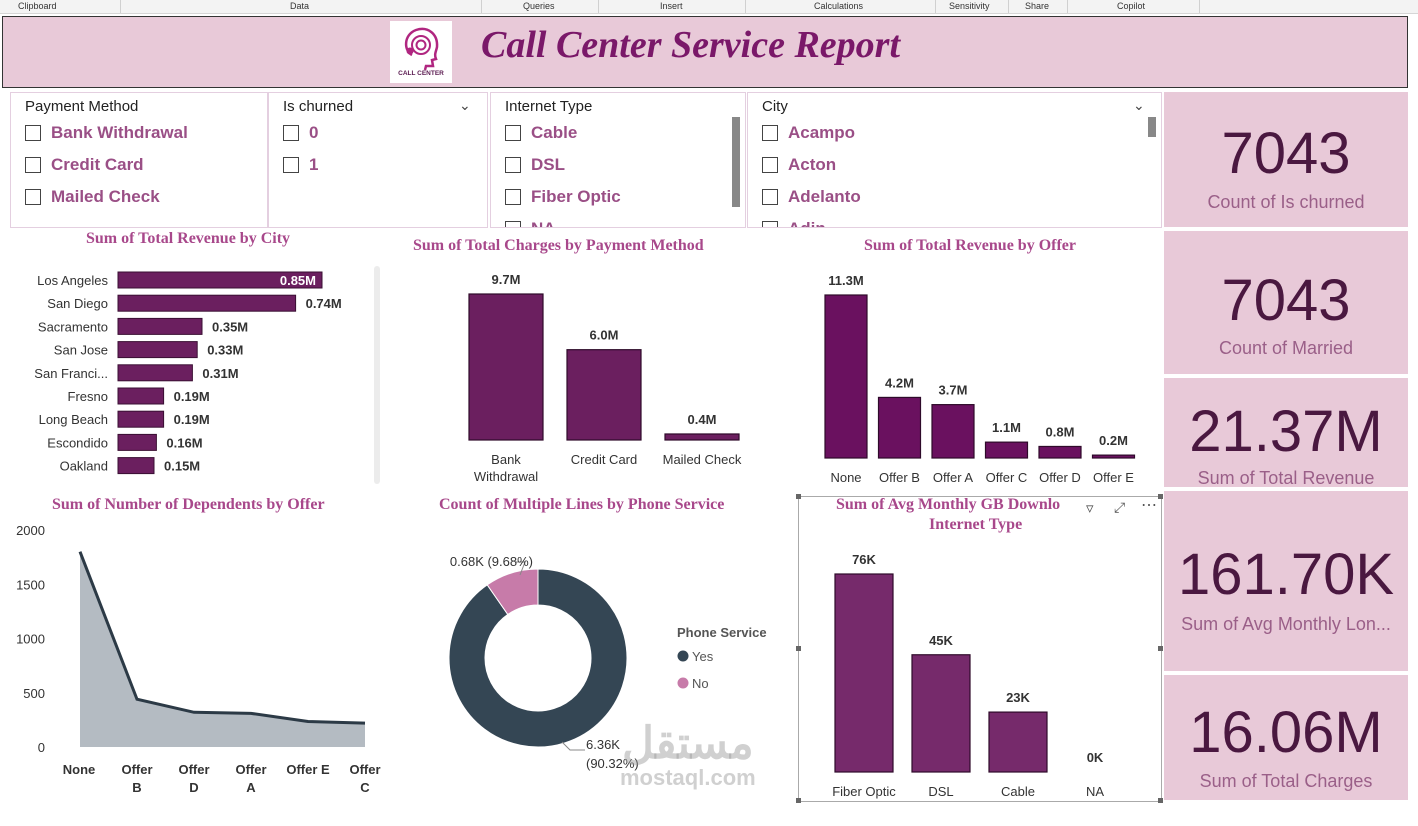 This screenshot has height=826, width=1418. I want to click on slicer-option: 0, so click(300, 133).